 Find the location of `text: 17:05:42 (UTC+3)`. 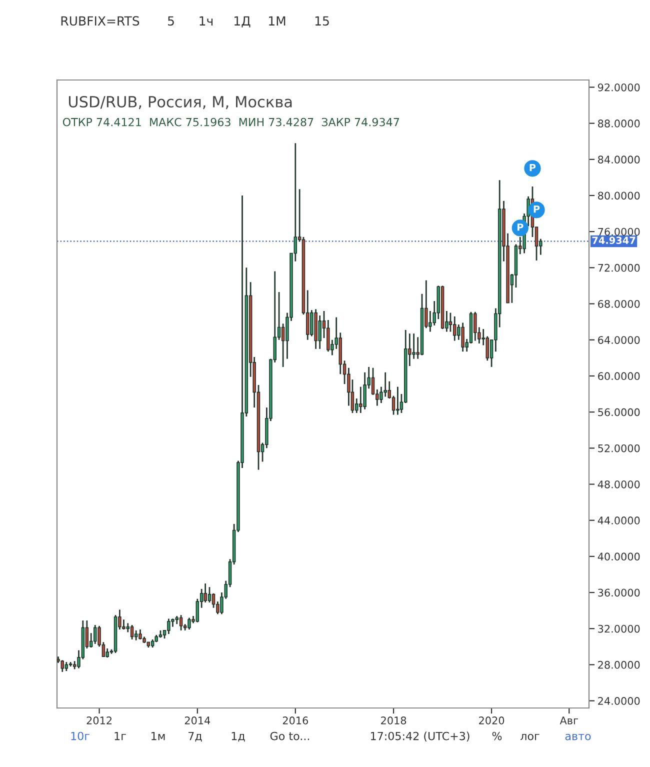

text: 17:05:42 (UTC+3) is located at coordinates (420, 737).